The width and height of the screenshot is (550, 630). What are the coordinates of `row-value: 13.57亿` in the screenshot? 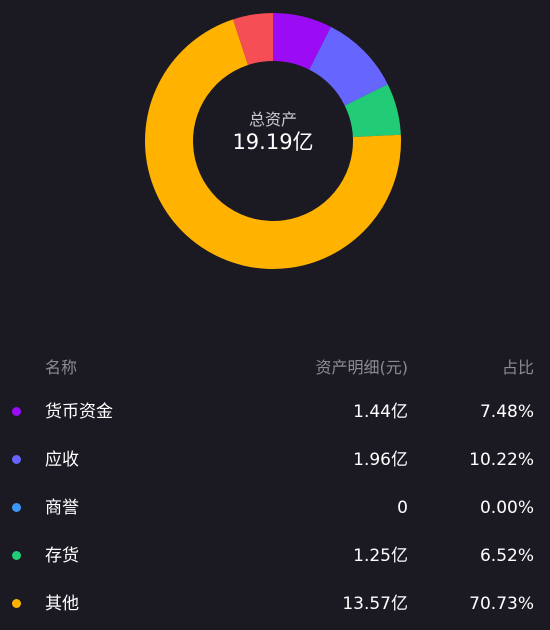 It's located at (375, 604).